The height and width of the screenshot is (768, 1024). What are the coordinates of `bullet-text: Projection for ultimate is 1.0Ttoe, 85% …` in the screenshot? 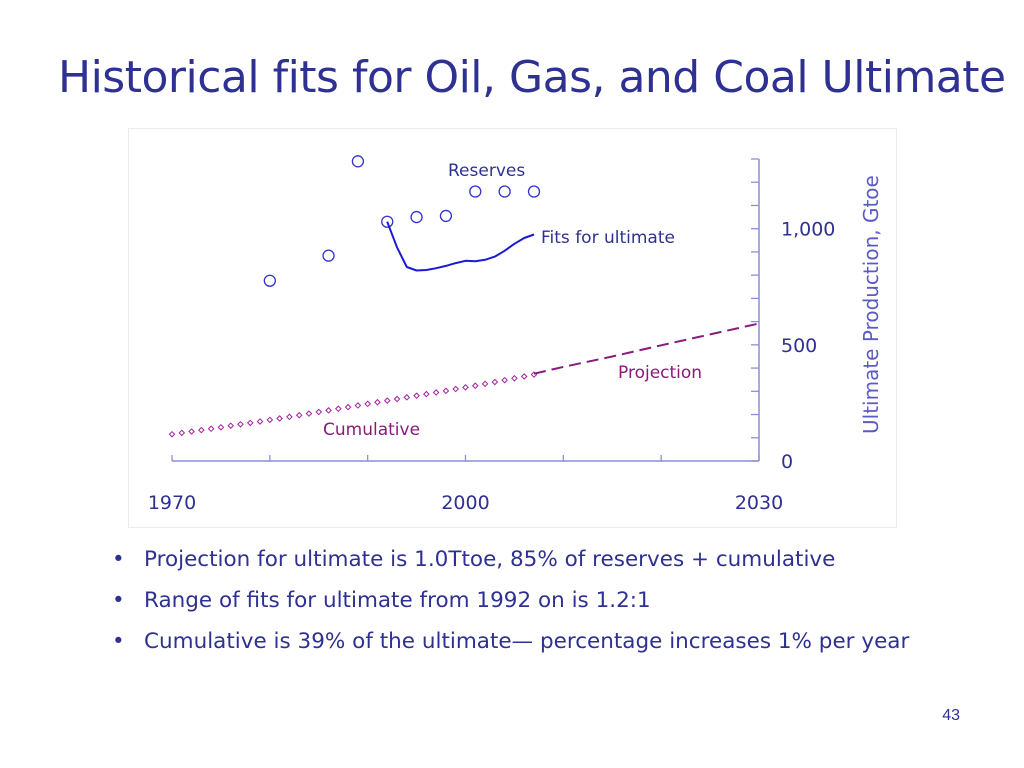 It's located at (490, 559).